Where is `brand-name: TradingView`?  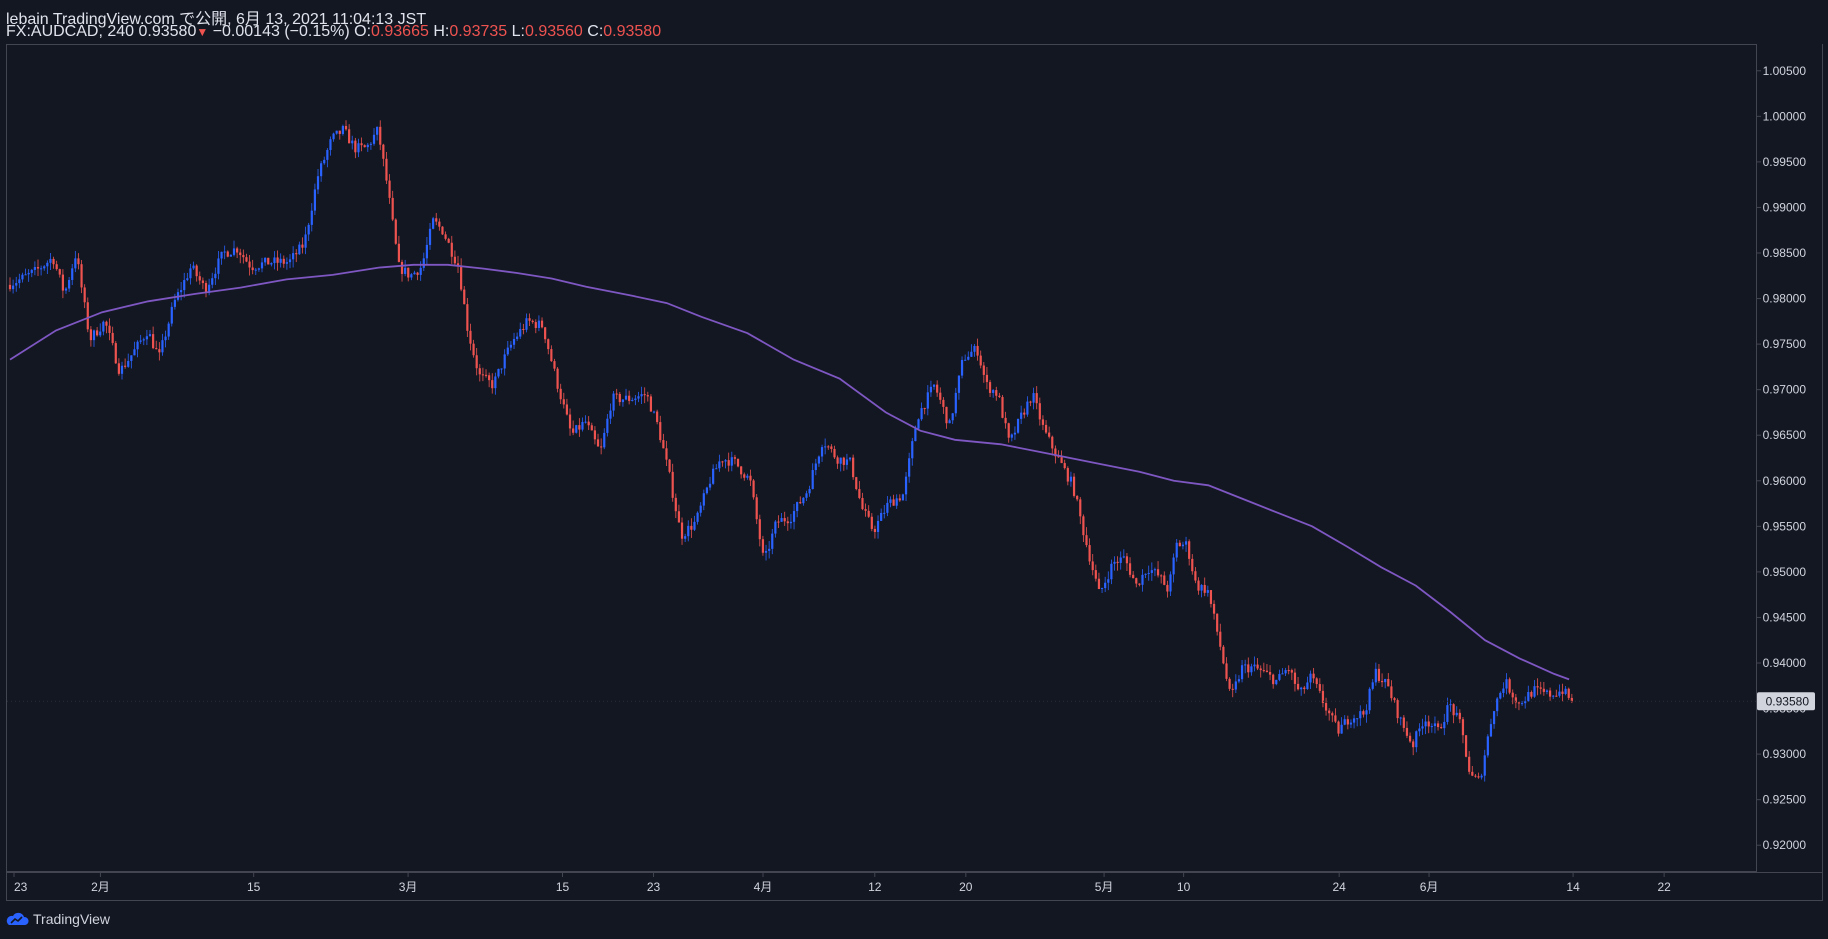 brand-name: TradingView is located at coordinates (72, 919).